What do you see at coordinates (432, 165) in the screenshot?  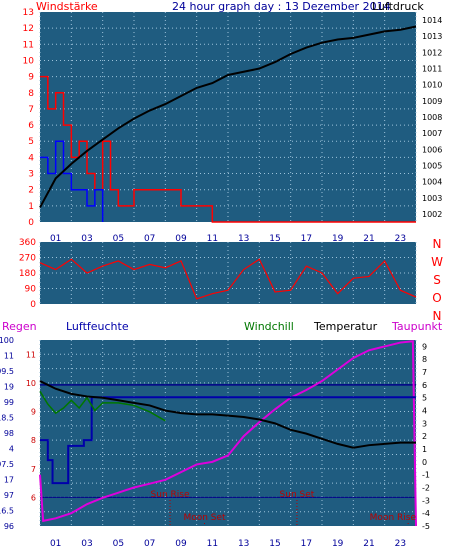 I see `pressure-tick-label: 1005` at bounding box center [432, 165].